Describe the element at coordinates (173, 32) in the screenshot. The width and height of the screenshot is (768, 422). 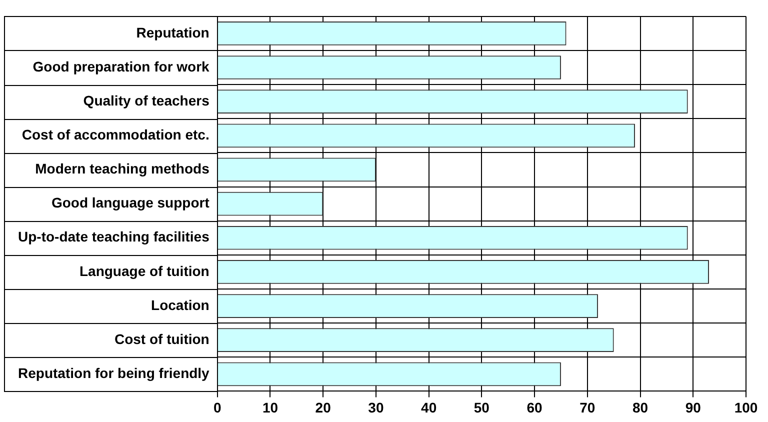
I see `y-tick-label: Reputation` at that location.